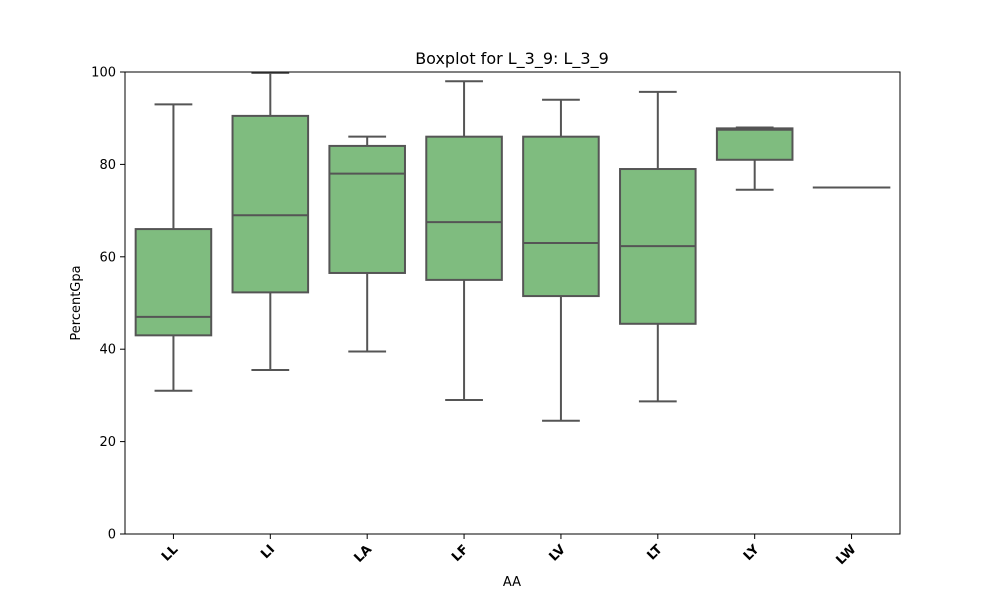  Describe the element at coordinates (512, 59) in the screenshot. I see `chart-title: Boxplot for L_3_9: L_3_9` at that location.